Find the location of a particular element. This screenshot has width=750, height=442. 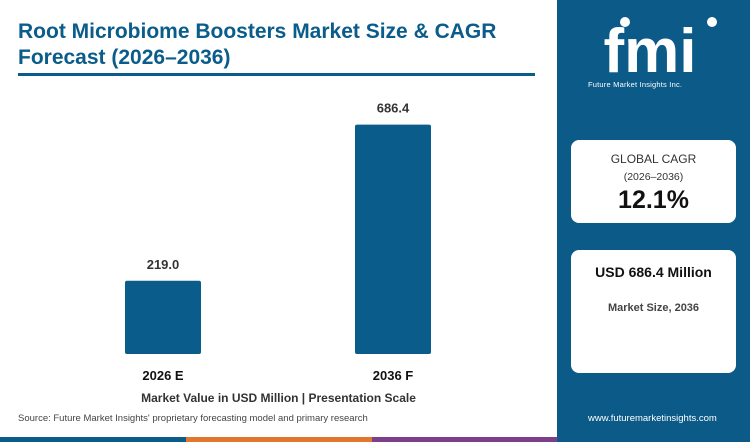

x-tick-label-2: 2036 F is located at coordinates (393, 375).